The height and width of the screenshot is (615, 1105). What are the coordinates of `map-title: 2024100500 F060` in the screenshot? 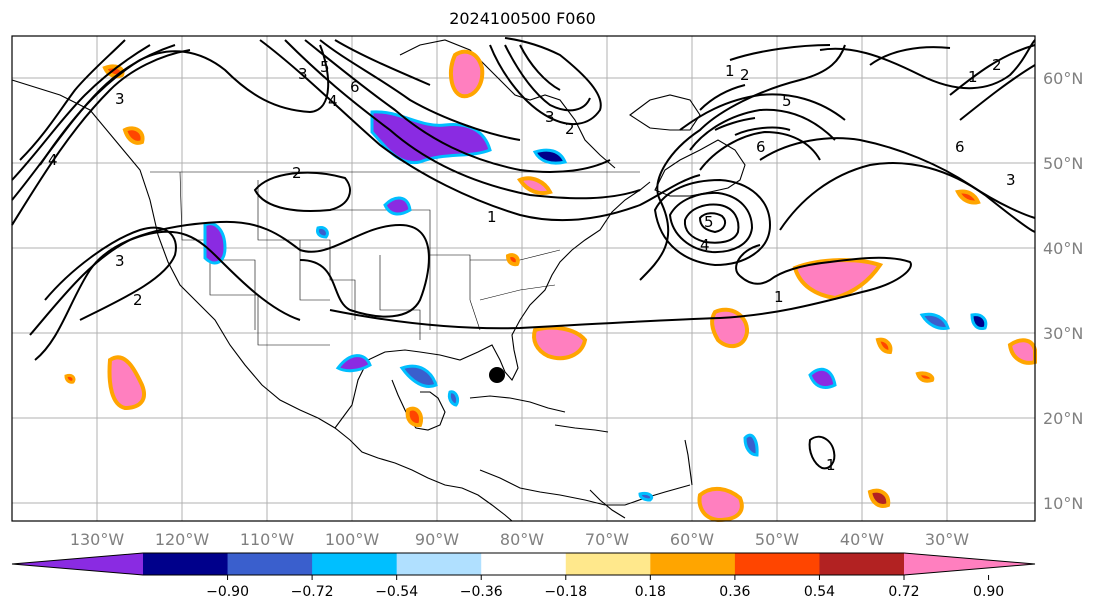 It's located at (522, 18).